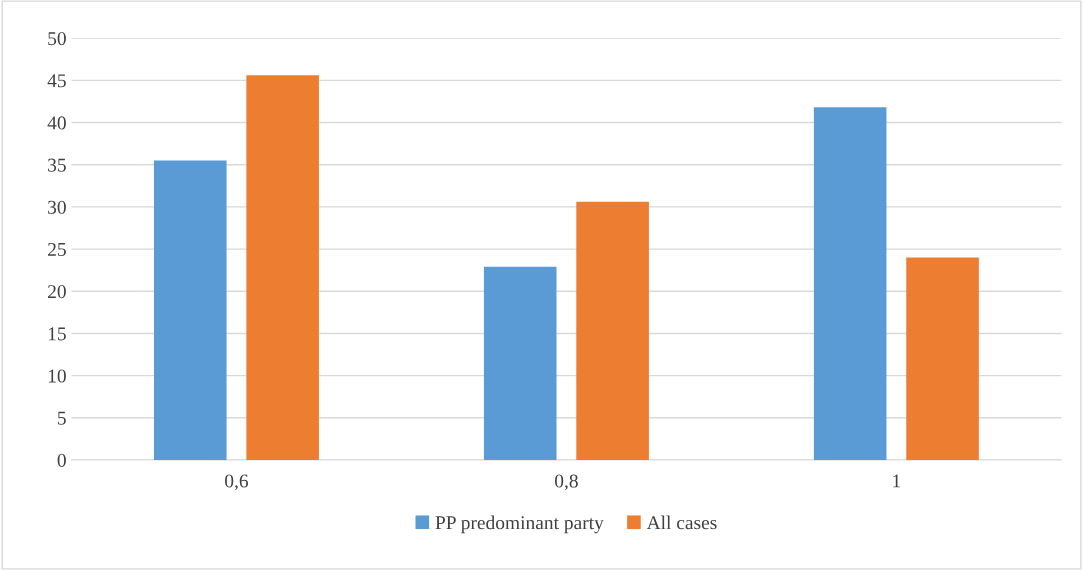 This screenshot has height=570, width=1083. What do you see at coordinates (57, 249) in the screenshot?
I see `y-tick-label: 25` at bounding box center [57, 249].